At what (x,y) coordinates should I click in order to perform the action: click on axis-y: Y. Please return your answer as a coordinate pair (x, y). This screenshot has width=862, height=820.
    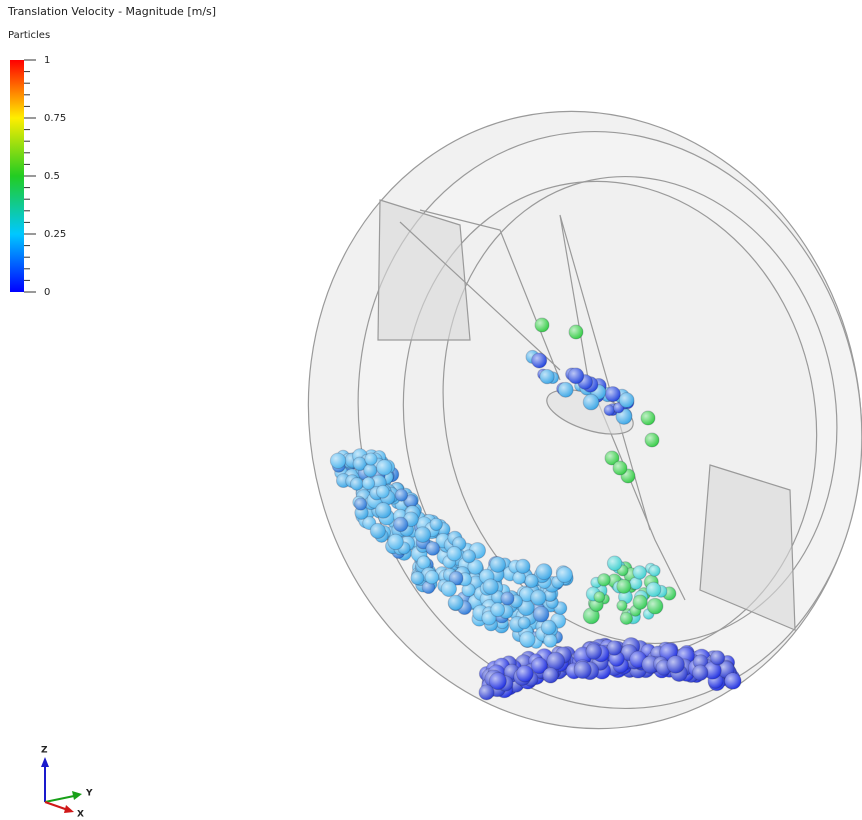
    Looking at the image, I should click on (89, 794).